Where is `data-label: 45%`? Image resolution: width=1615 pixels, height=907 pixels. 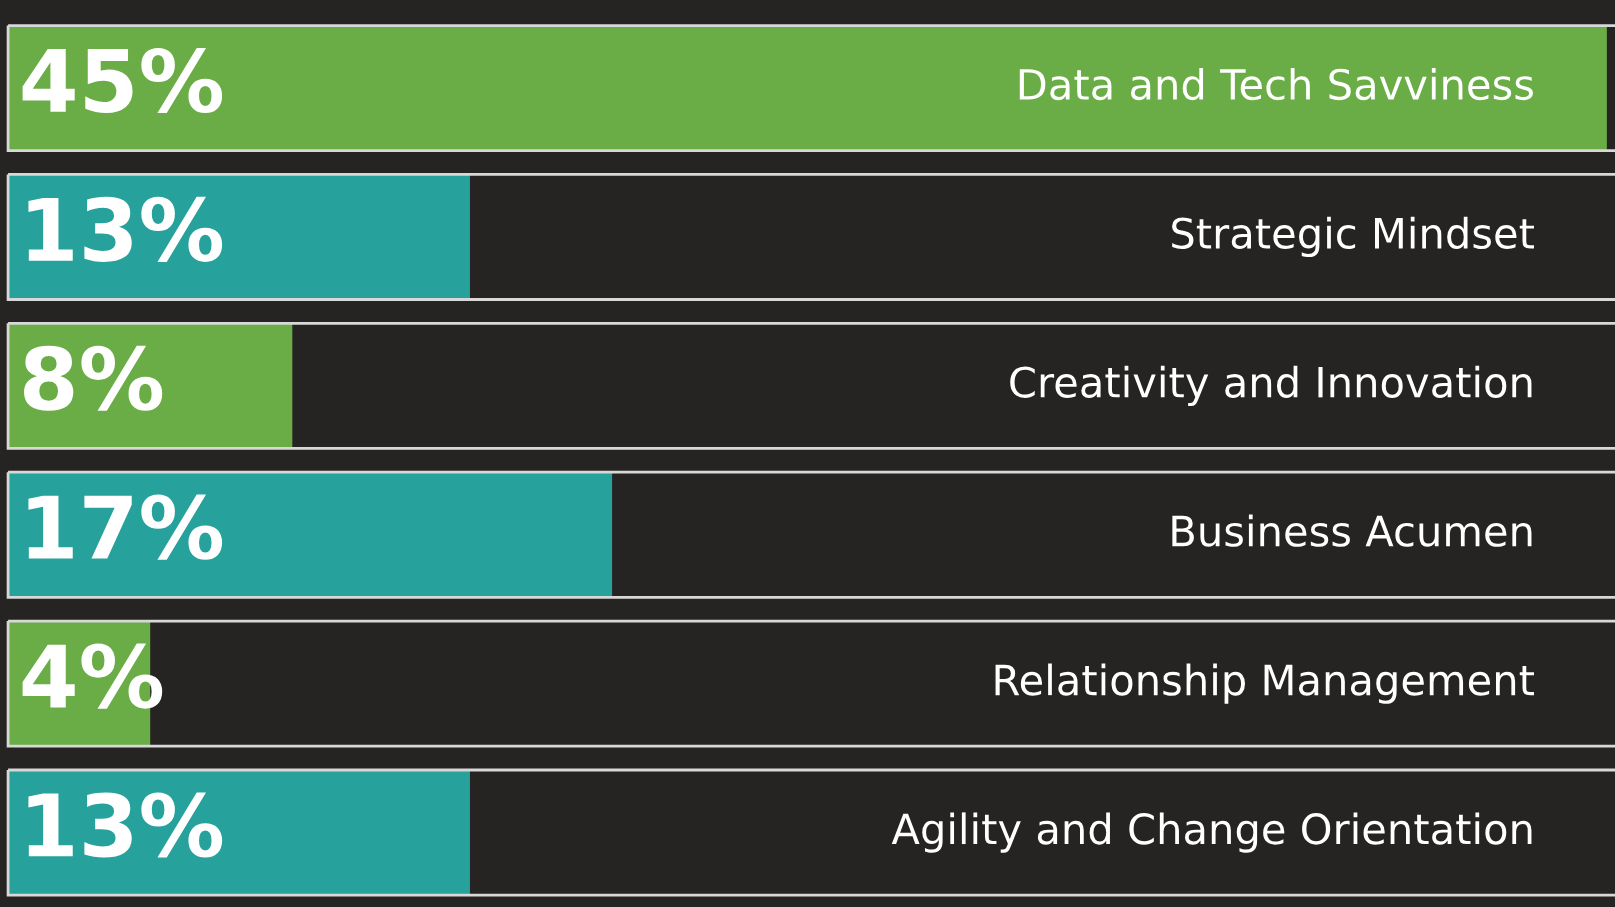
data-label: 45% is located at coordinates (122, 80).